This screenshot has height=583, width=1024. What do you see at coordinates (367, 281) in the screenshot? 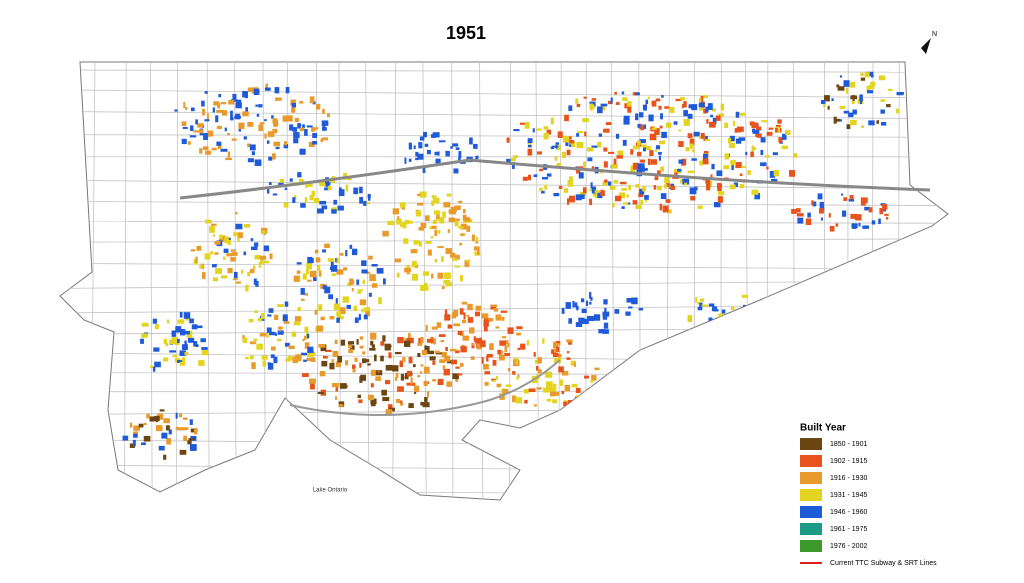
I see `road` at bounding box center [367, 281].